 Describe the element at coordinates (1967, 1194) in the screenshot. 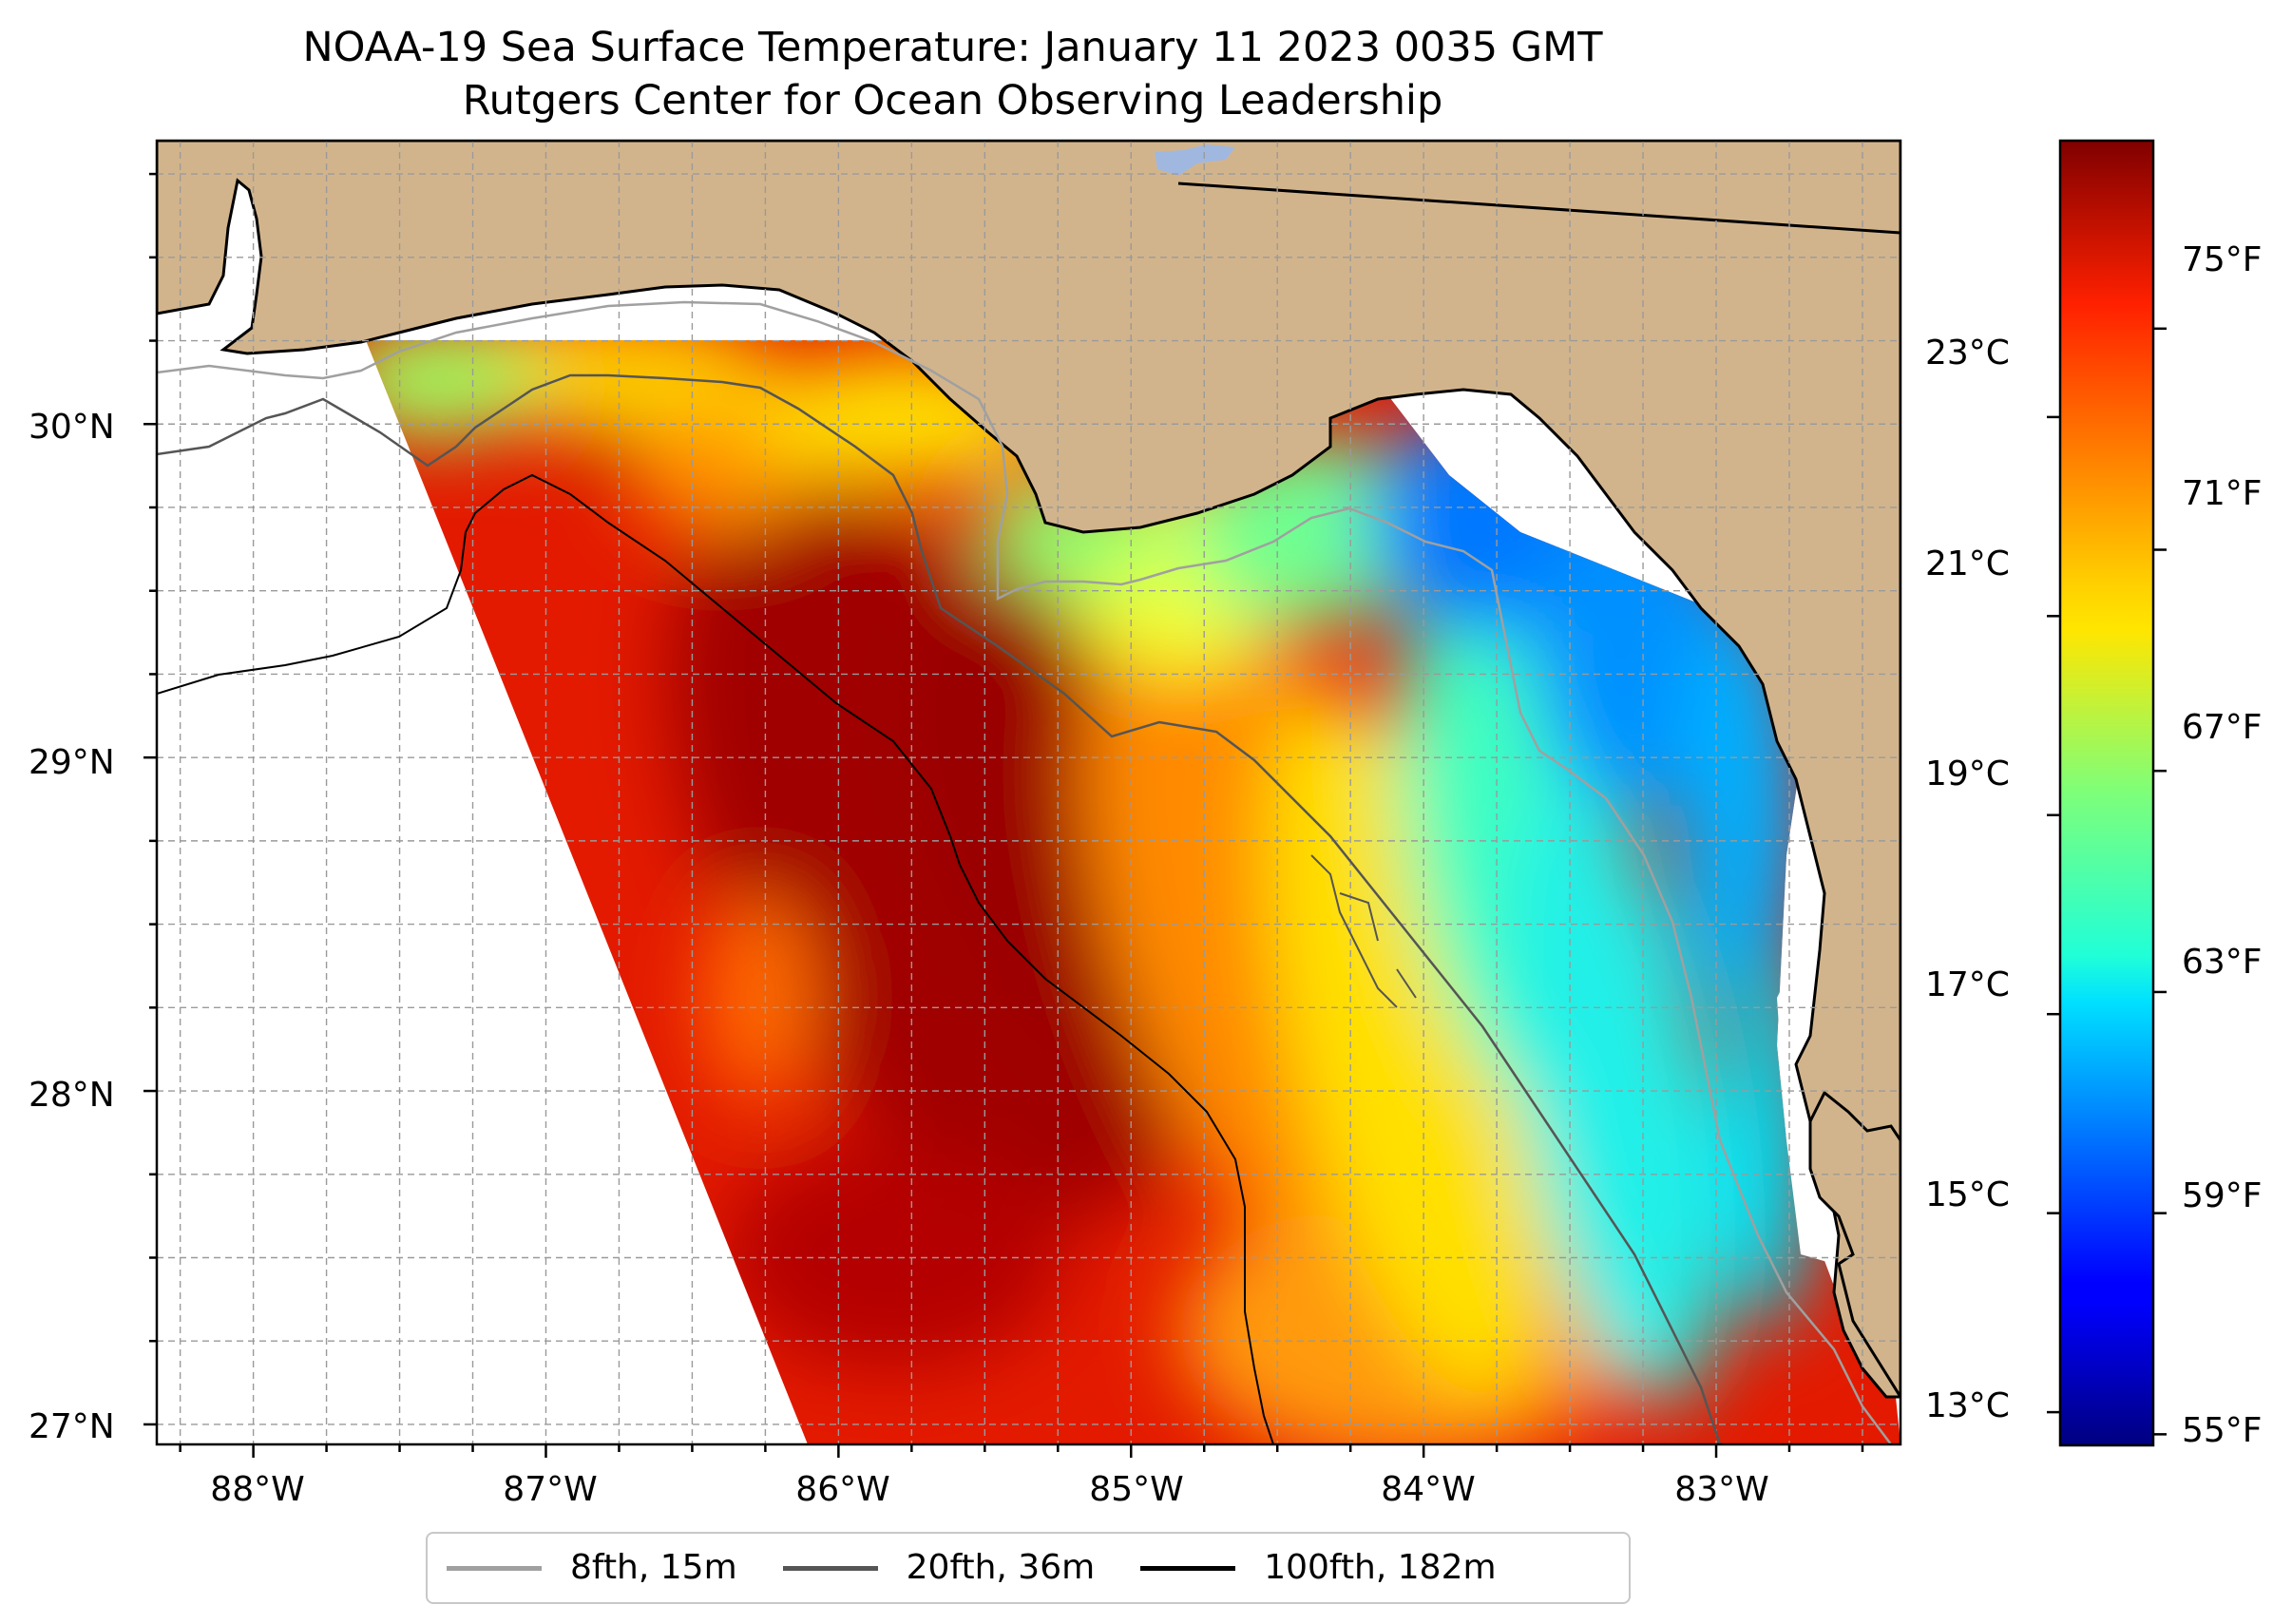

I see `colorbar-celsius-15: 15°C` at that location.